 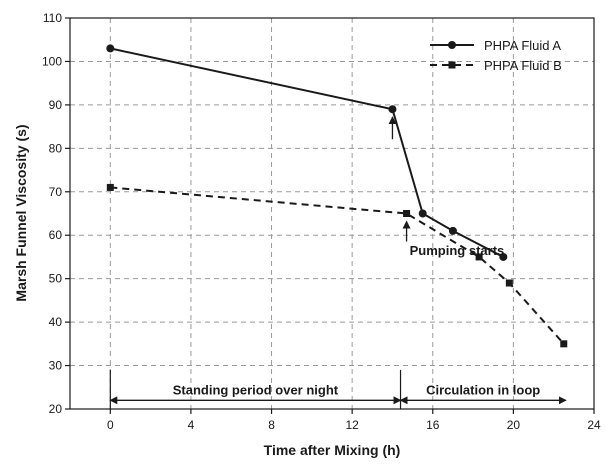 I want to click on x-tick-label: 12, so click(x=352, y=425).